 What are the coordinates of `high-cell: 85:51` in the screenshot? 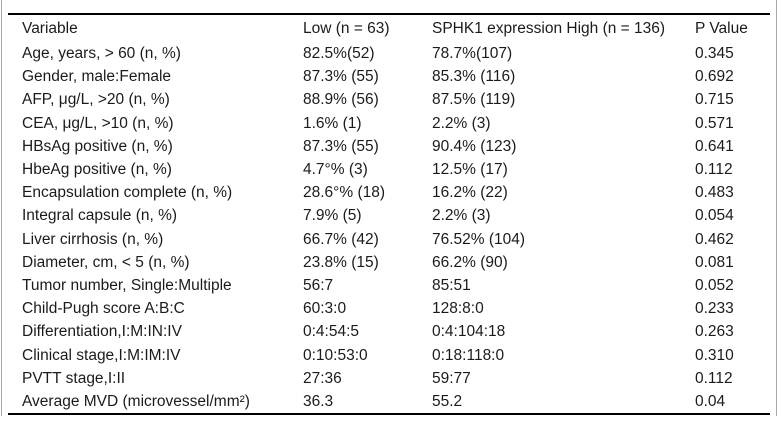 It's located at (451, 286).